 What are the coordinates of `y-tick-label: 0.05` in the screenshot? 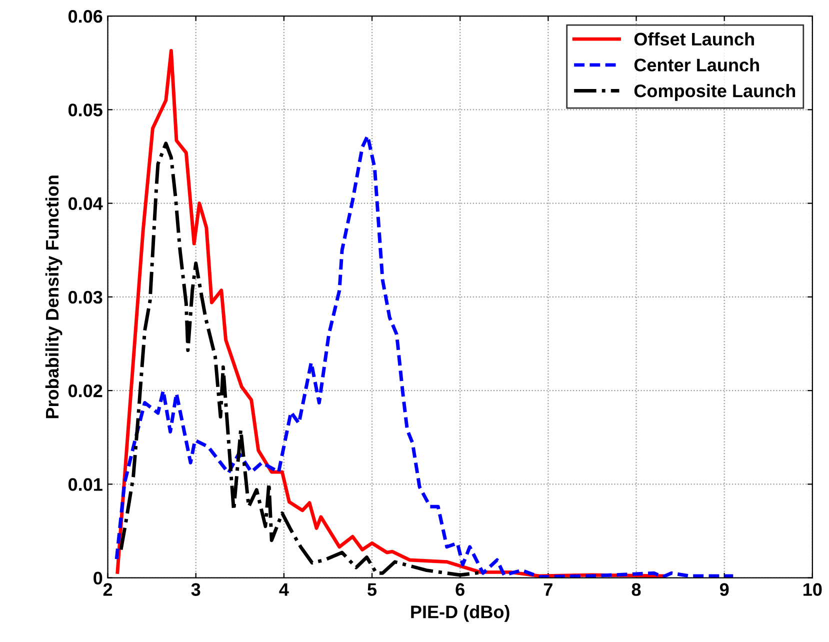 It's located at (85, 110).